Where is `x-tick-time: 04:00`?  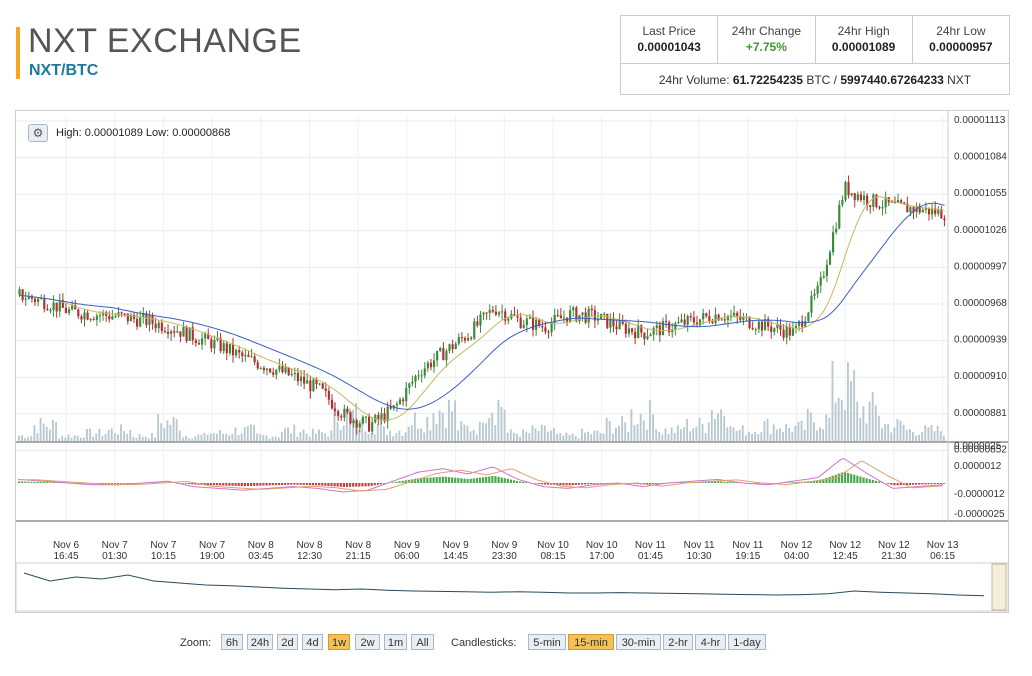
x-tick-time: 04:00 is located at coordinates (796, 556).